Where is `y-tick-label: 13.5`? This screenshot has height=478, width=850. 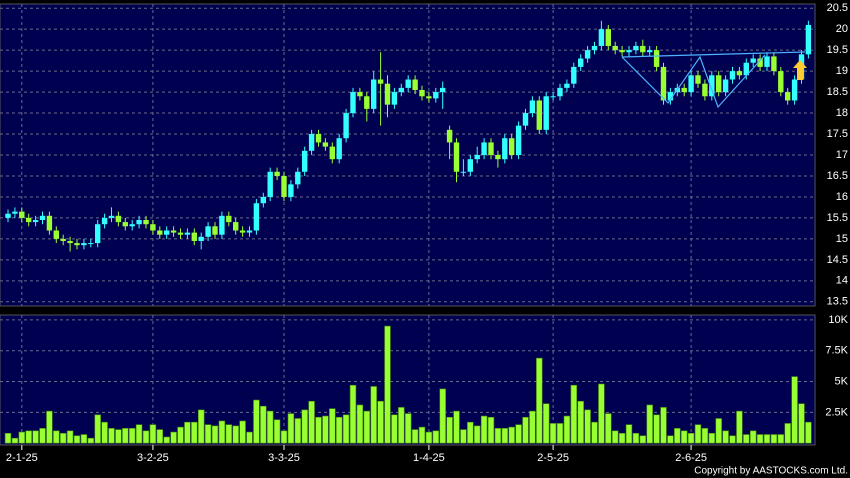 y-tick-label: 13.5 is located at coordinates (837, 302).